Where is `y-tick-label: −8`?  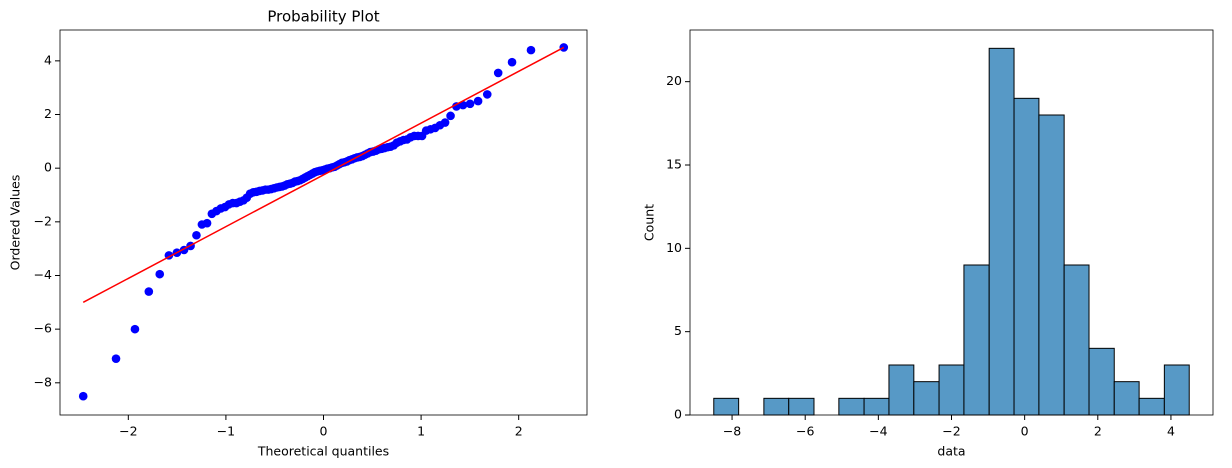 y-tick-label: −8 is located at coordinates (43, 381).